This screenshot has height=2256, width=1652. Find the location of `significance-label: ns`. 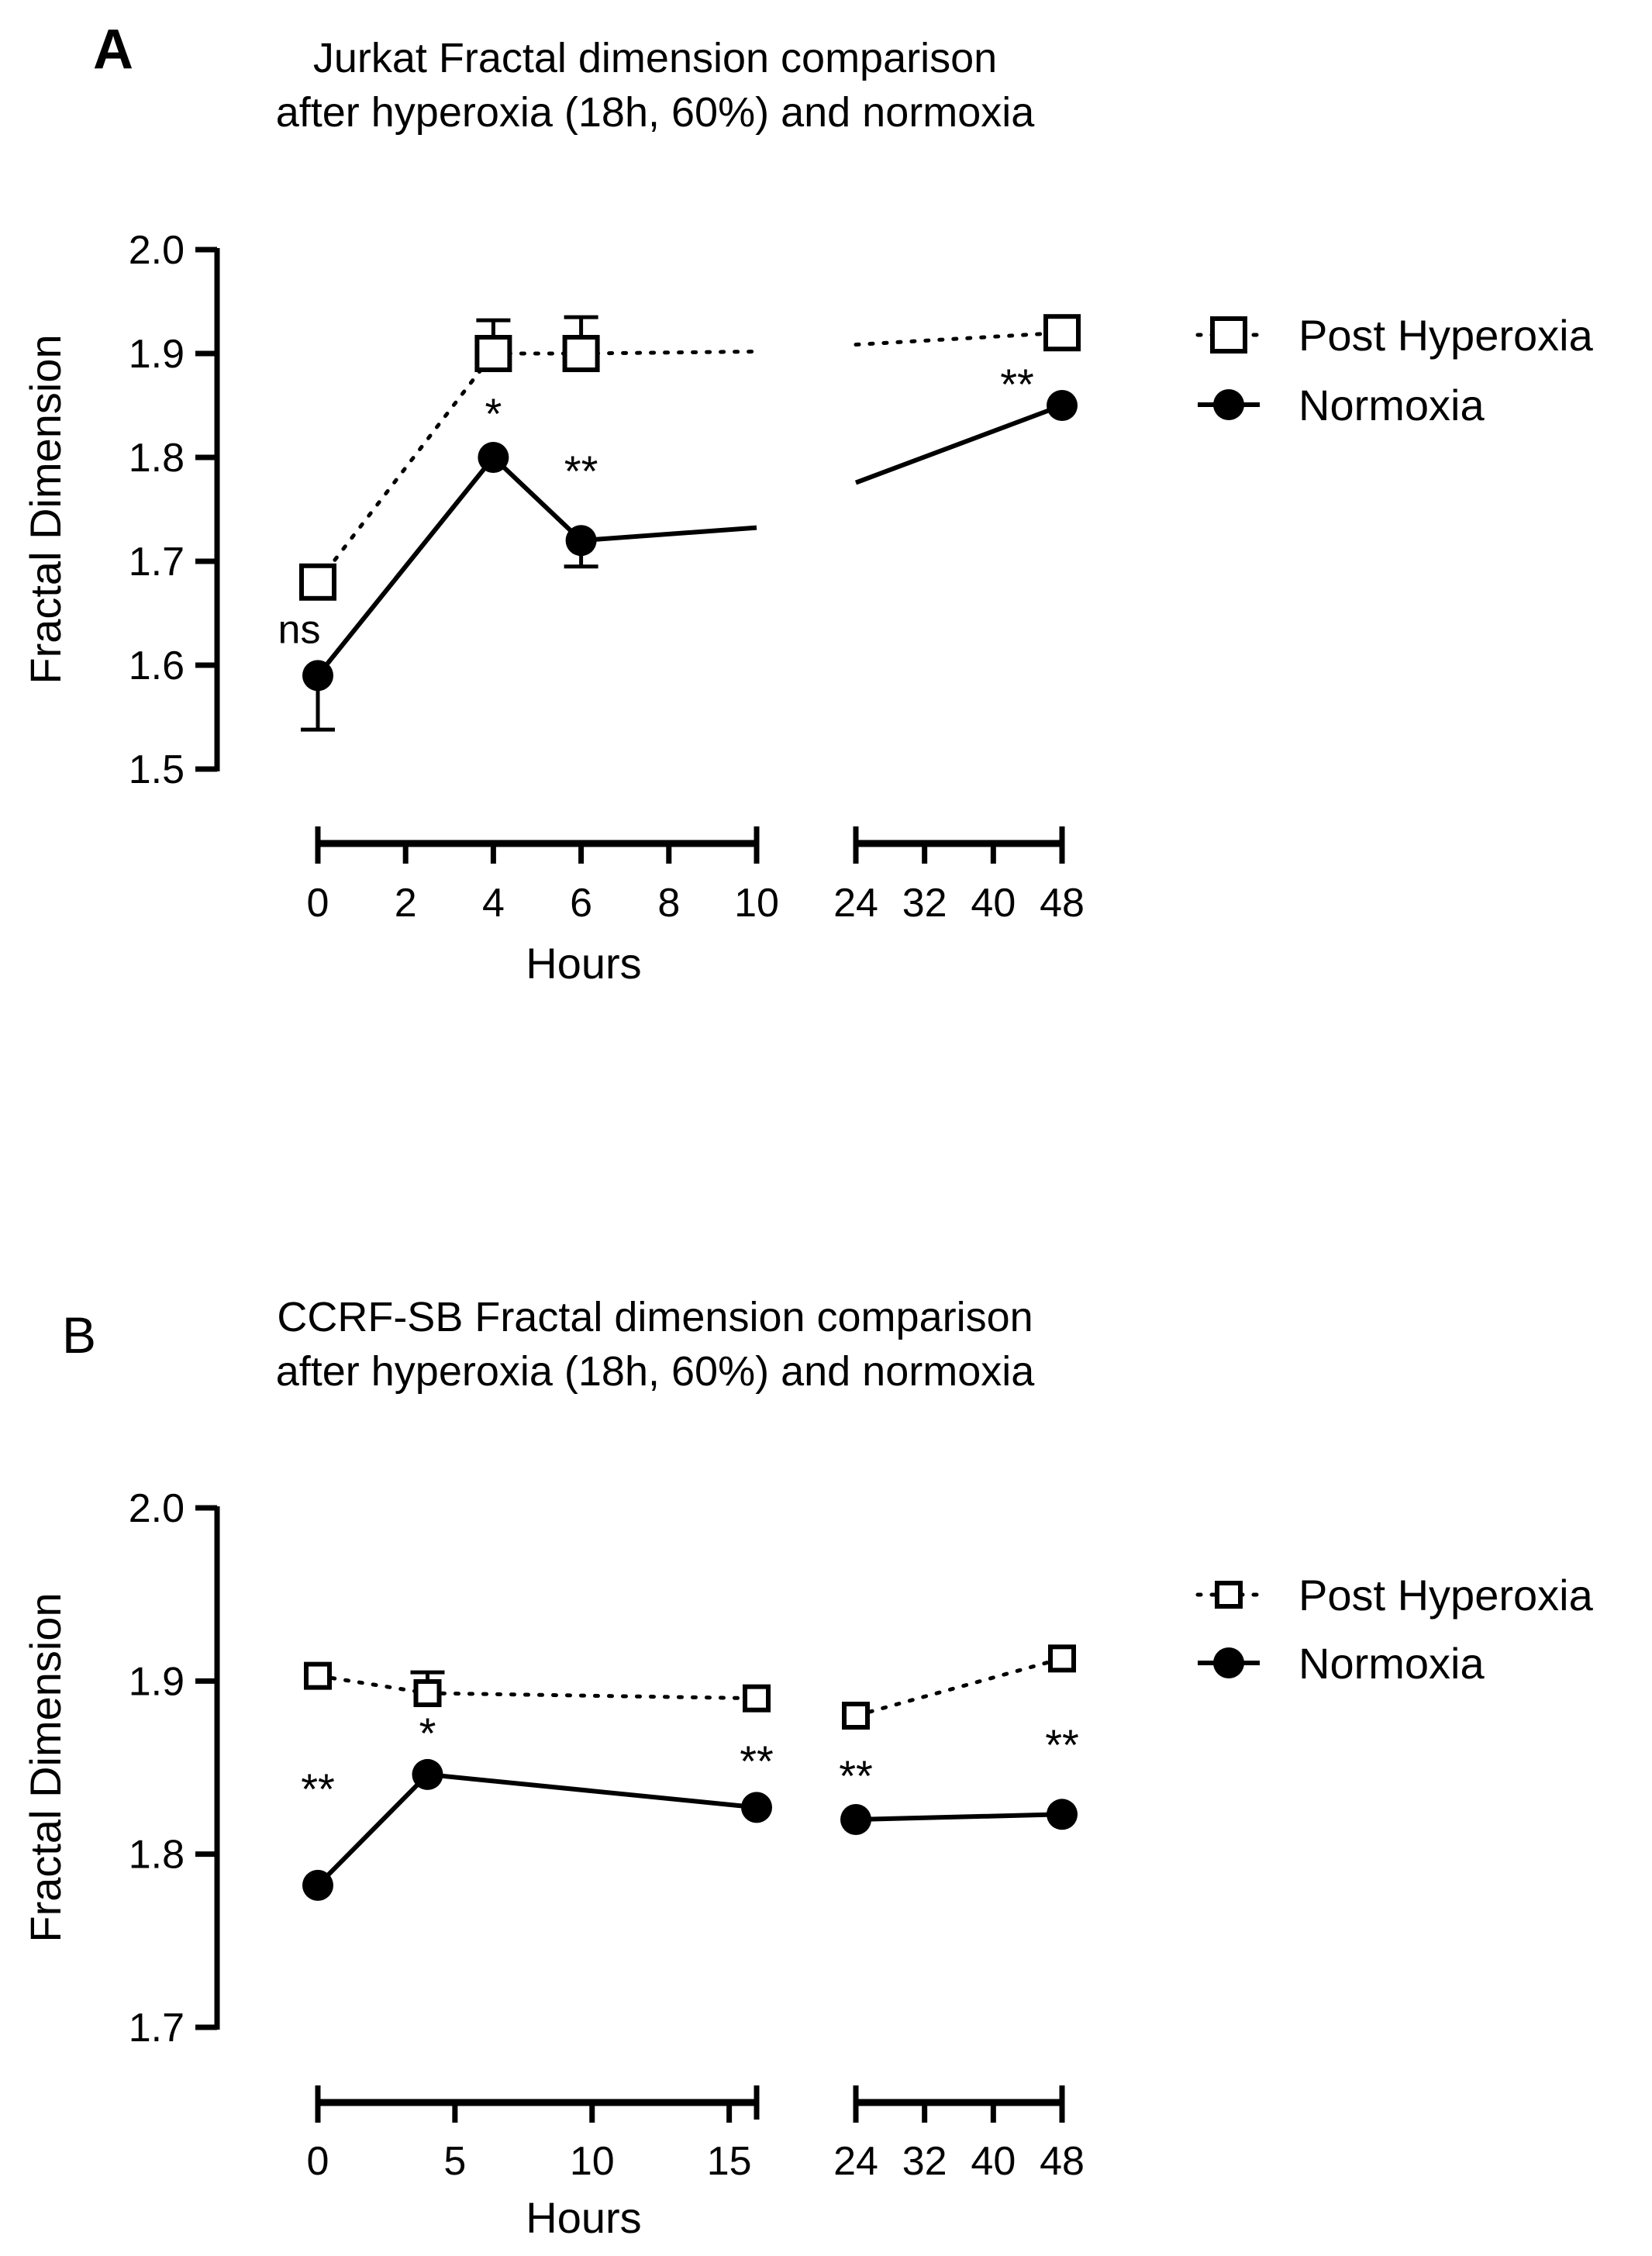

significance-label: ns is located at coordinates (299, 629).